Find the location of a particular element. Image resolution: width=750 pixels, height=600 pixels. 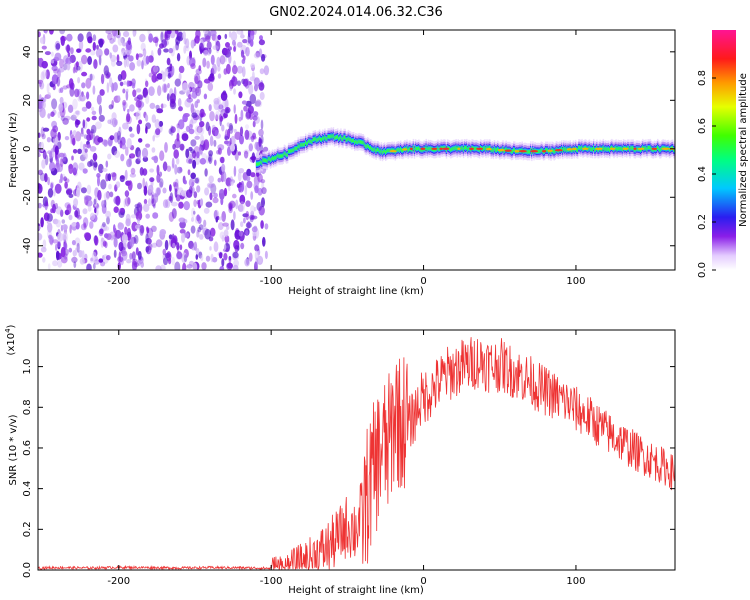

y-tick-label: -40 is located at coordinates (27, 246).